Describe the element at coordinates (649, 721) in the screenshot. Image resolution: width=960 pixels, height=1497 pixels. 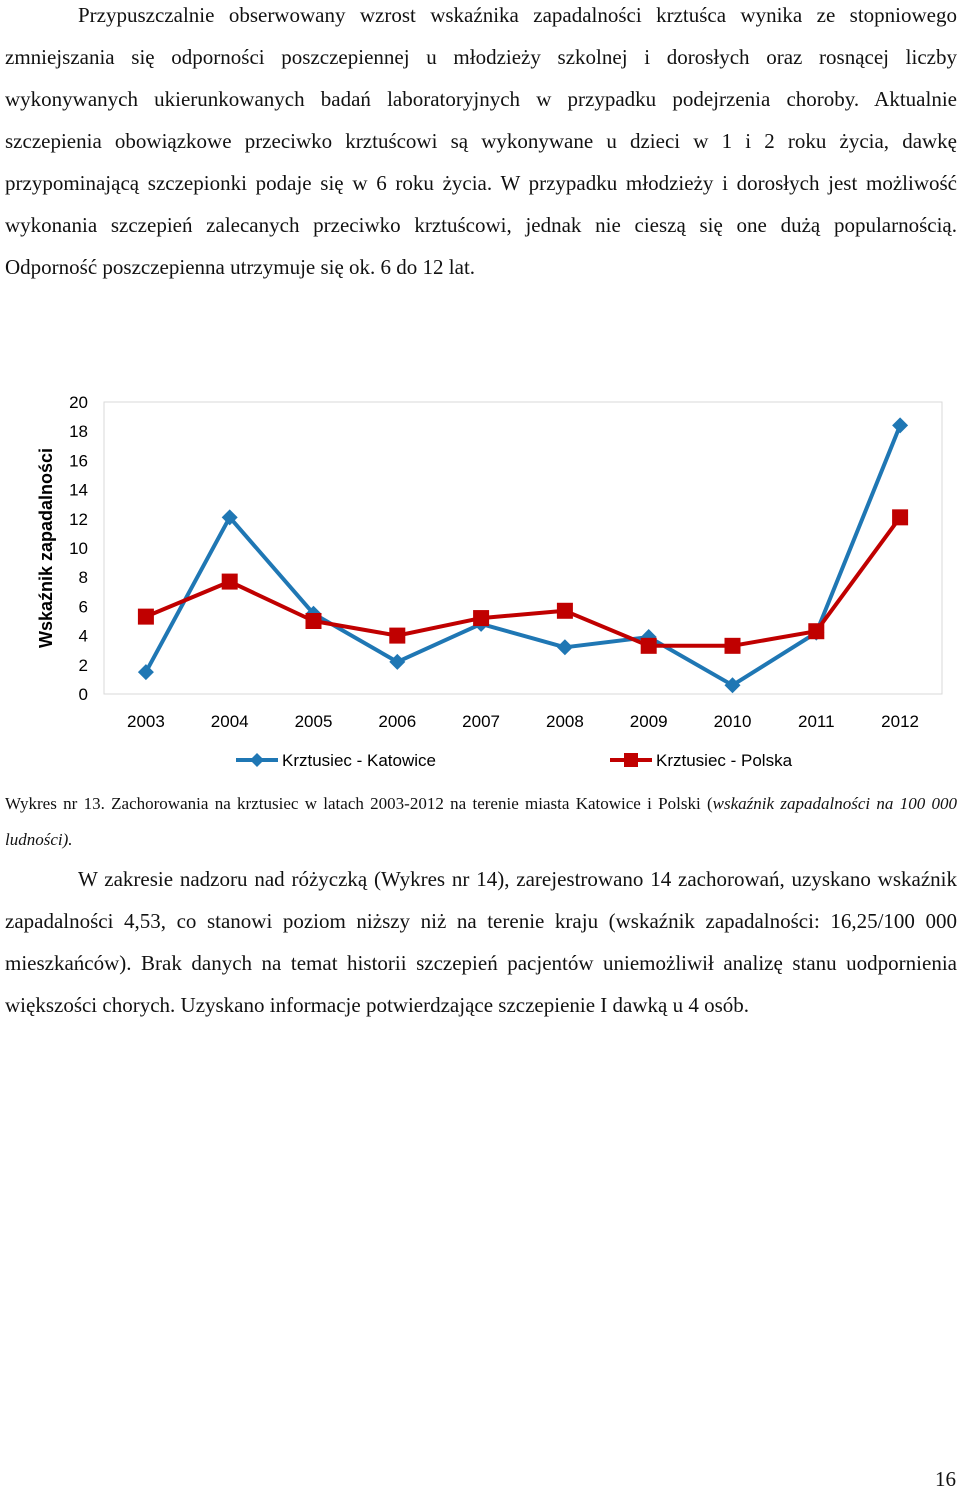
I see `x-tick-label: 2009` at that location.